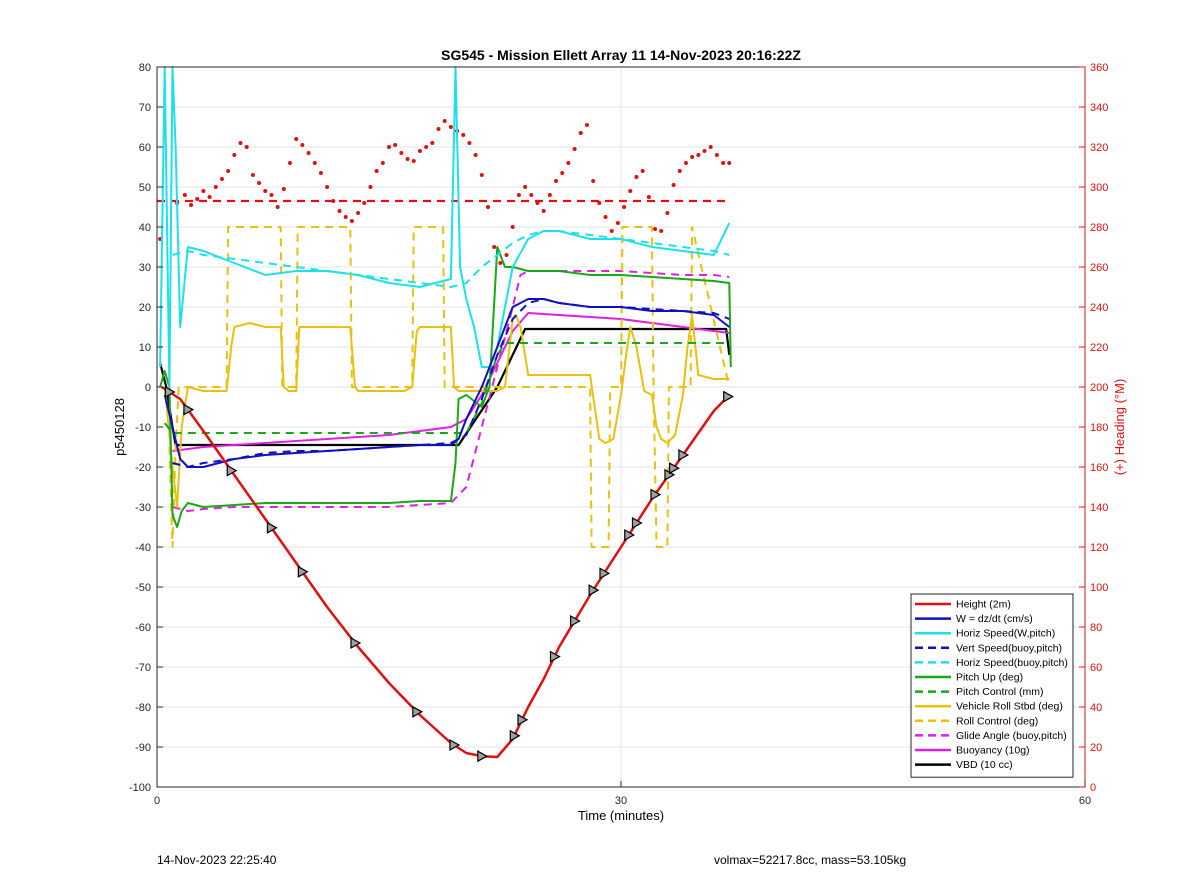  Describe the element at coordinates (140, 788) in the screenshot. I see `y-tick-label: -100` at that location.